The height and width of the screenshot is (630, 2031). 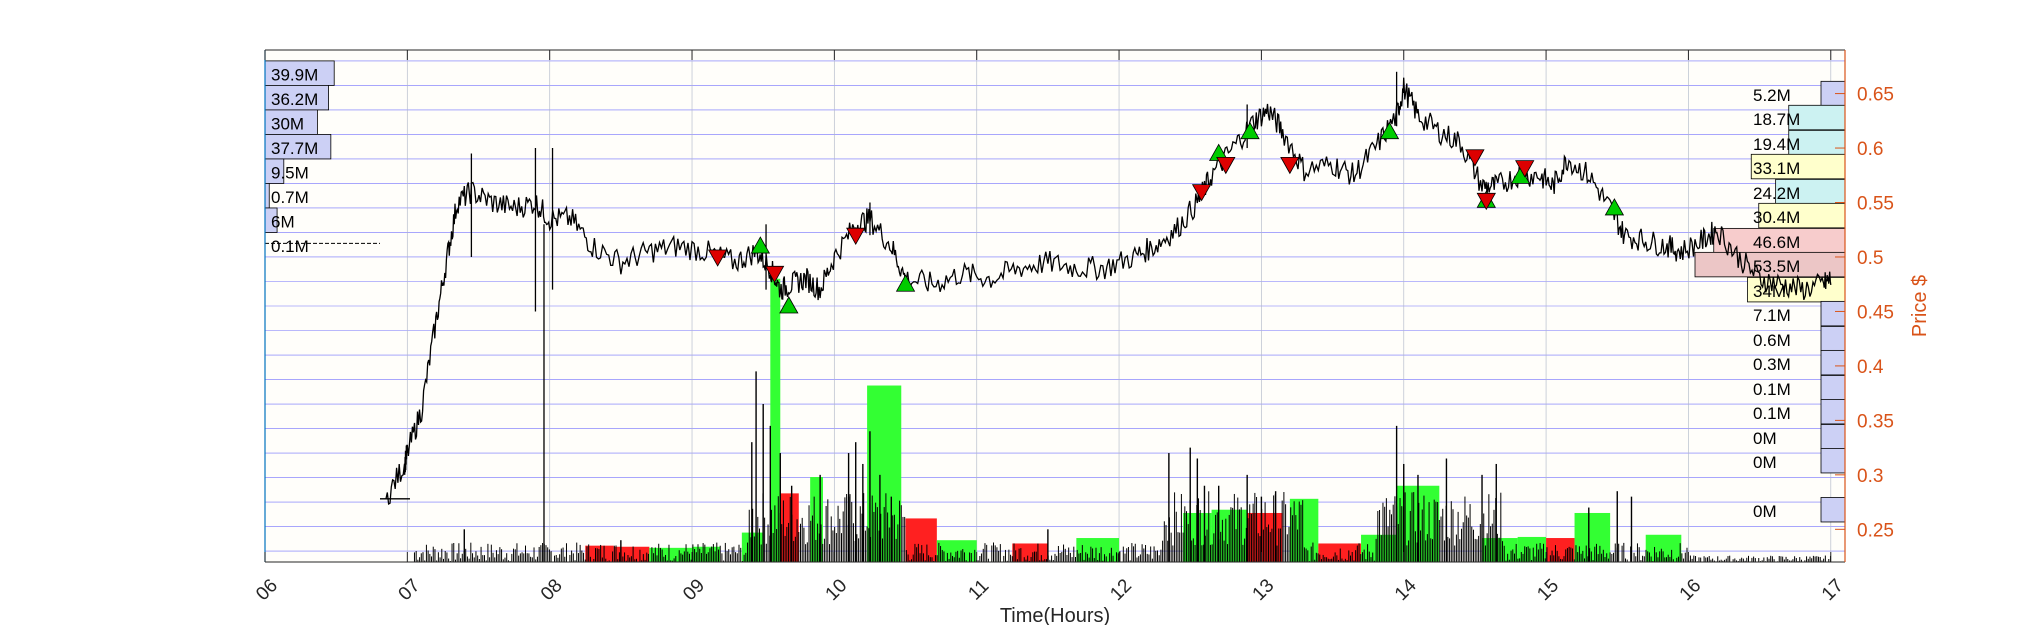 I want to click on right-profile-label: 33.1M, so click(x=1776, y=168).